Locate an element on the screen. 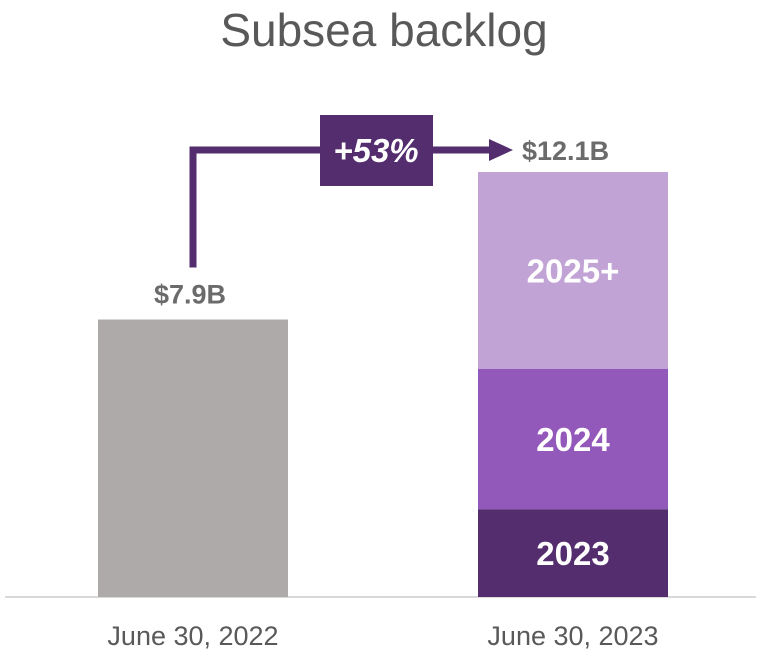 Image resolution: width=761 pixels, height=654 pixels. total-label-2023: $12.1B is located at coordinates (565, 151).